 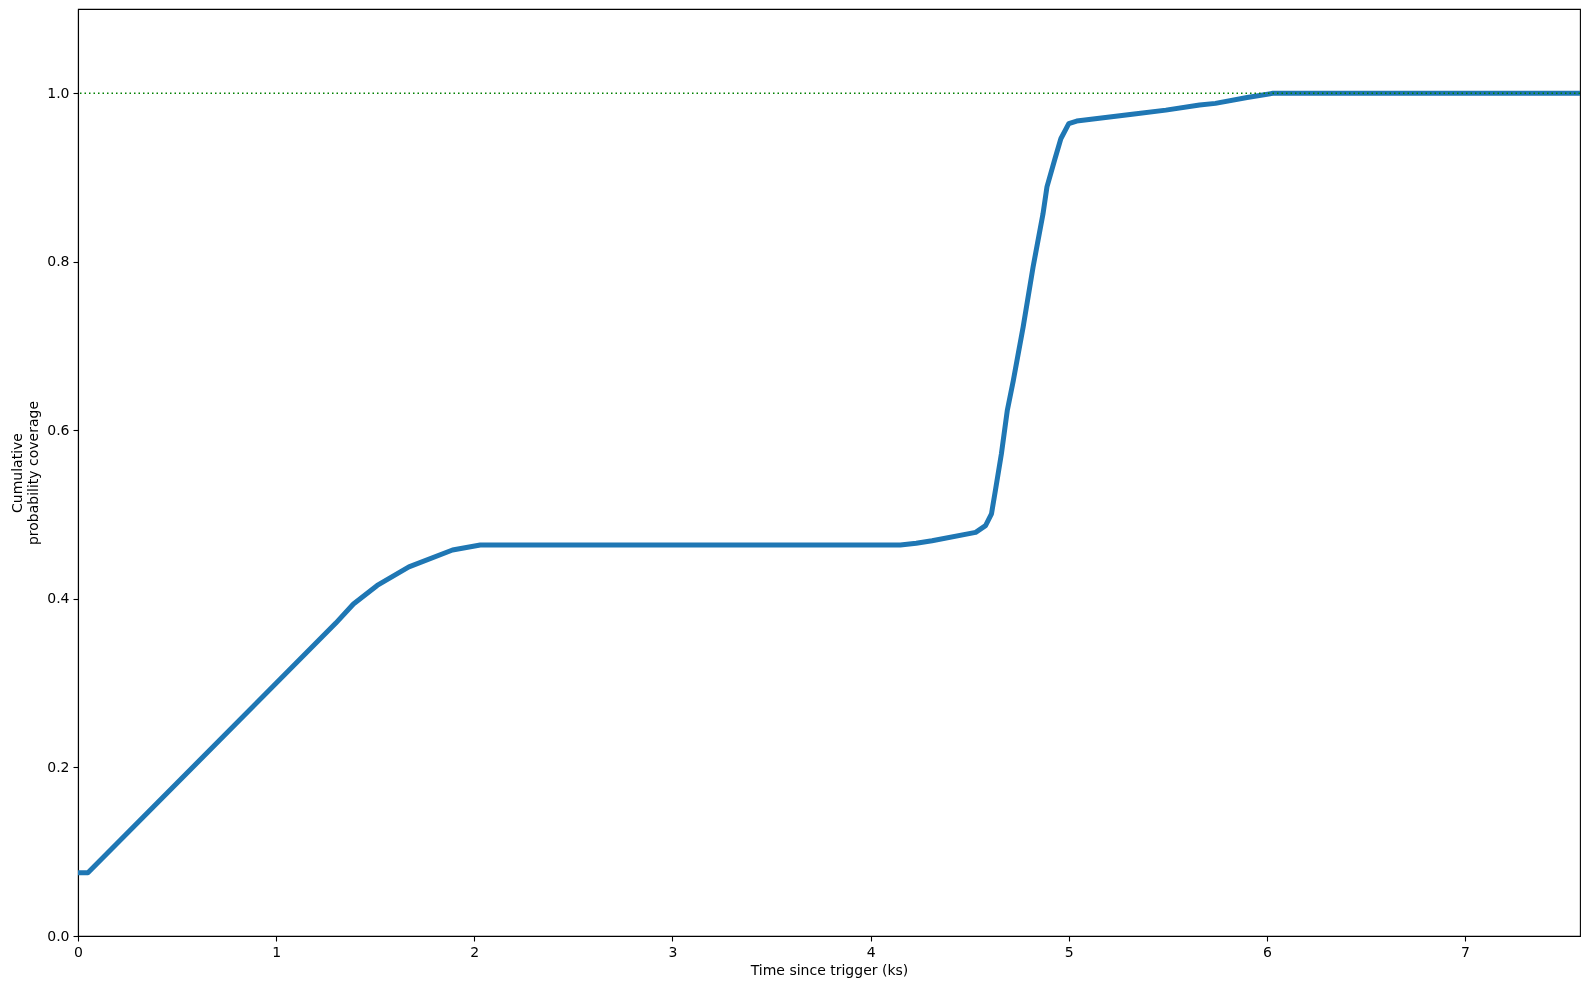 I want to click on x-tick-label: 7, so click(x=1466, y=951).